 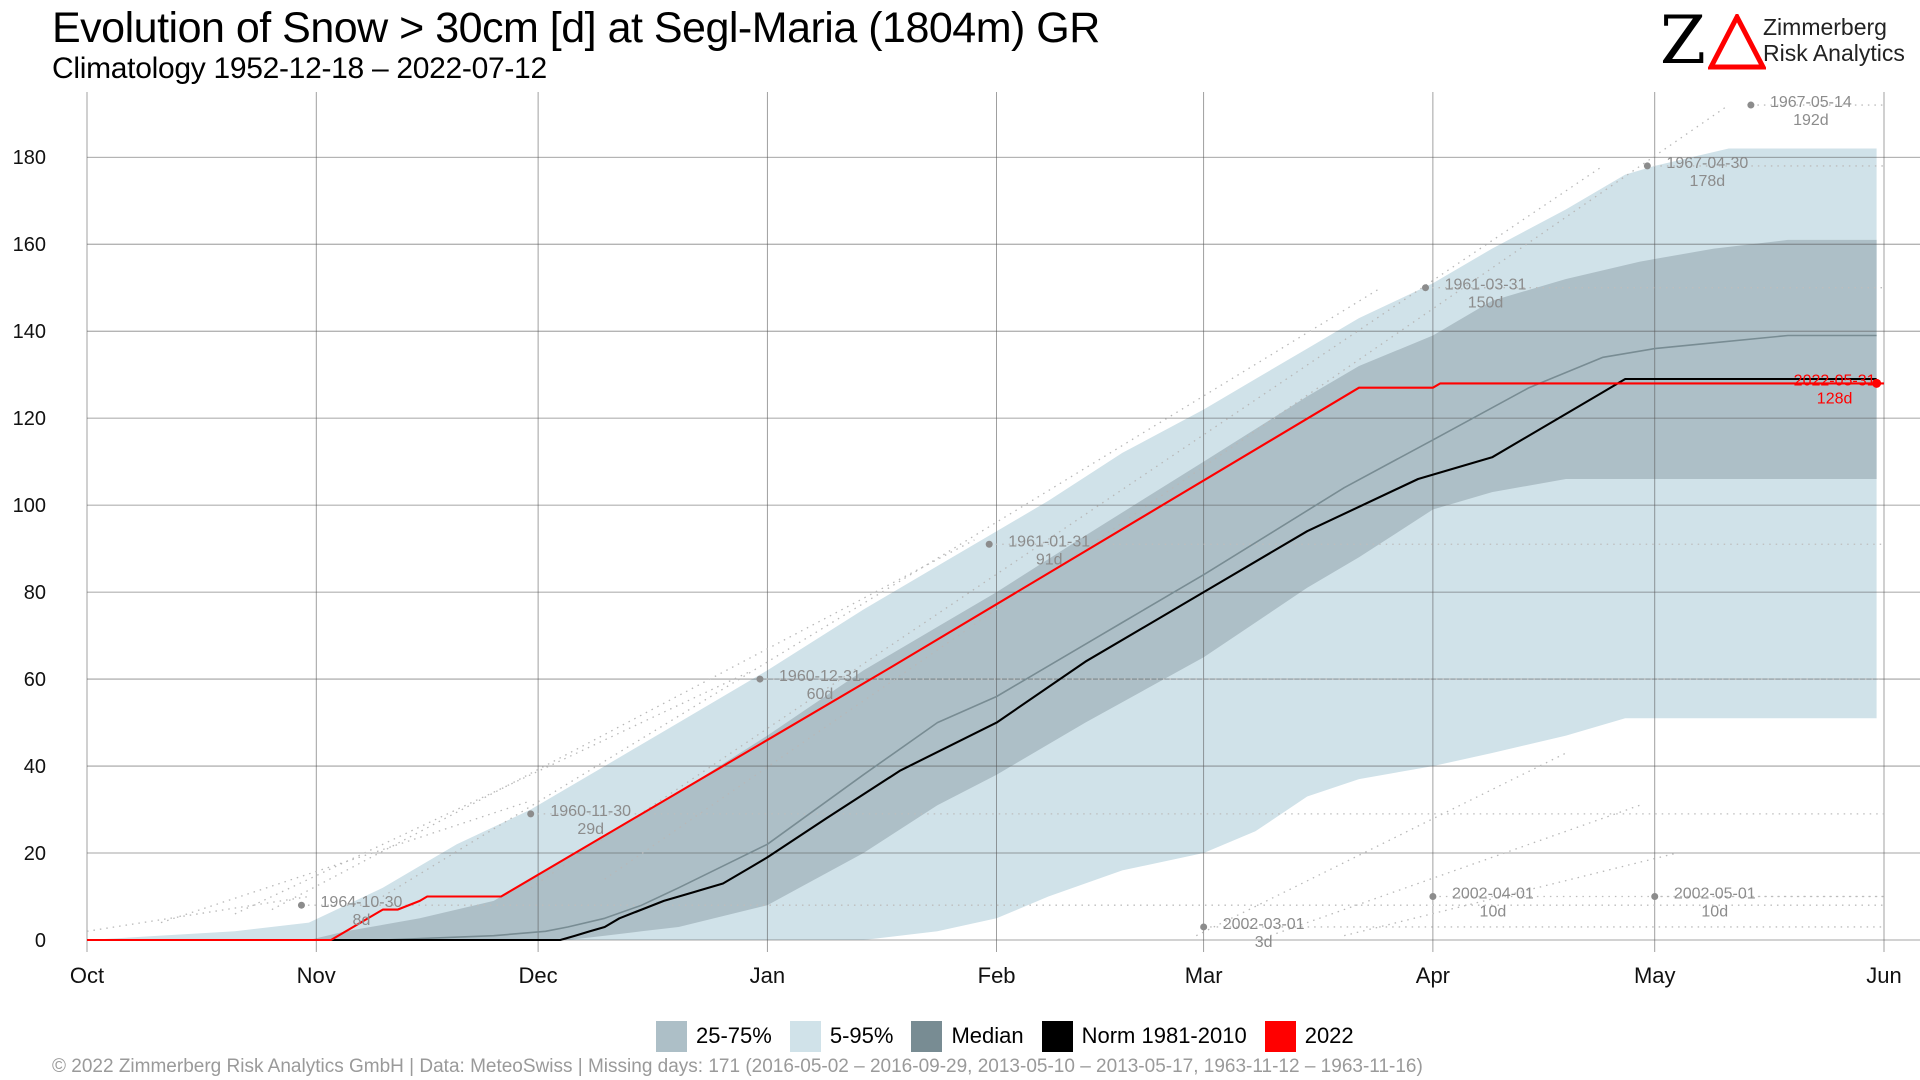 I want to click on x-tick-label: Oct, so click(x=87, y=975).